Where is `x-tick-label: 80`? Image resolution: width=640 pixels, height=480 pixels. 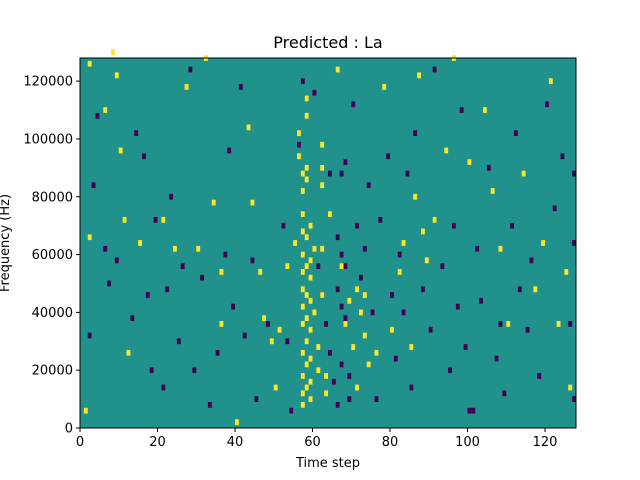 x-tick-label: 80 is located at coordinates (390, 442).